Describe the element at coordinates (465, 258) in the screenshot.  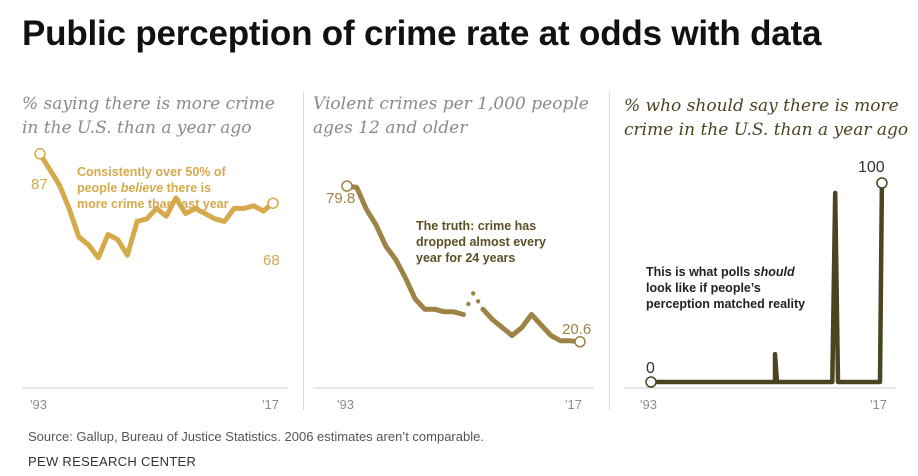
I see `annotation-line: year for 24 years` at that location.